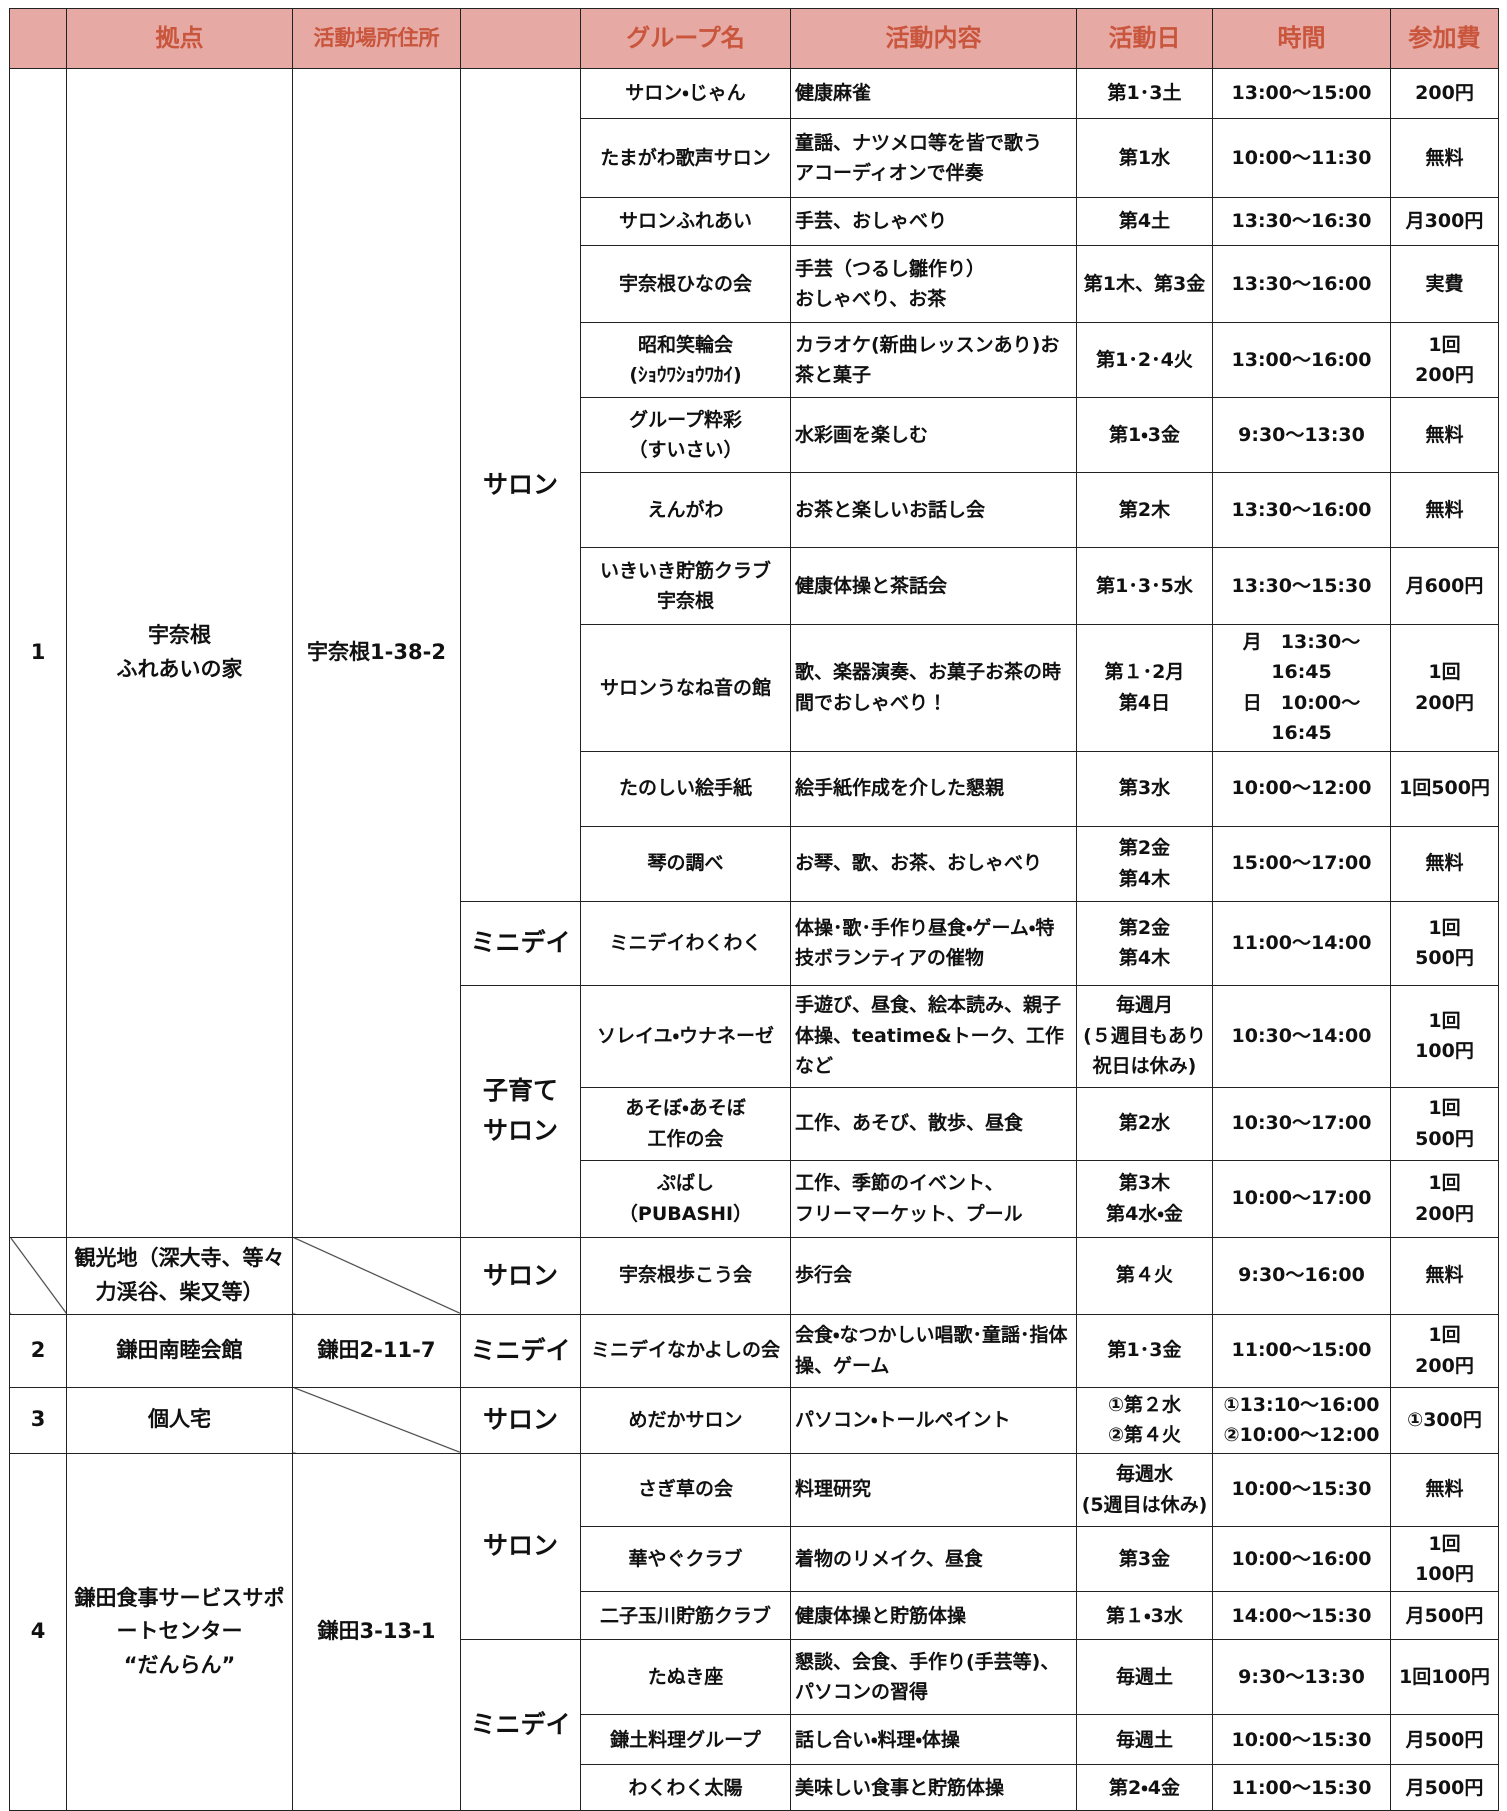  I want to click on activity-content: パソコン・トールペイント, so click(933, 1420).